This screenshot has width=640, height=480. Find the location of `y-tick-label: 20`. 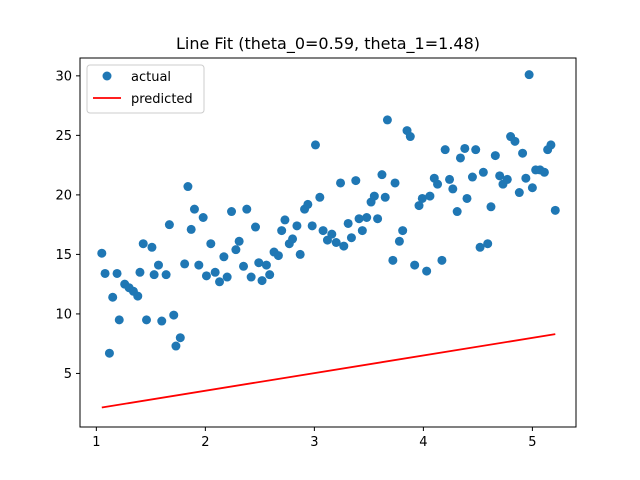

y-tick-label: 20 is located at coordinates (63, 195).